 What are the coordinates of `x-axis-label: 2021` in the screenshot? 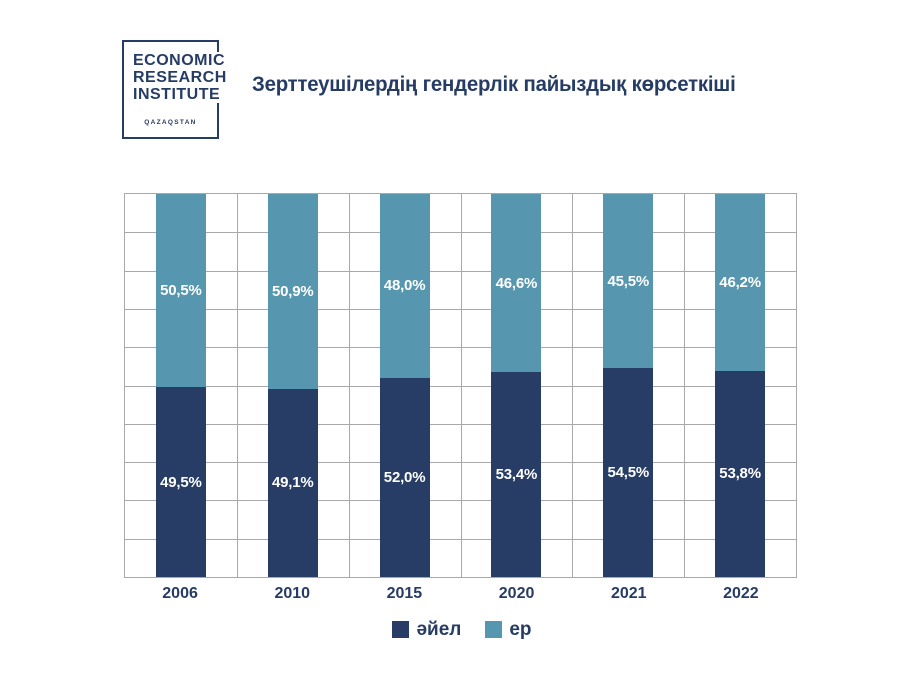 It's located at (628, 593).